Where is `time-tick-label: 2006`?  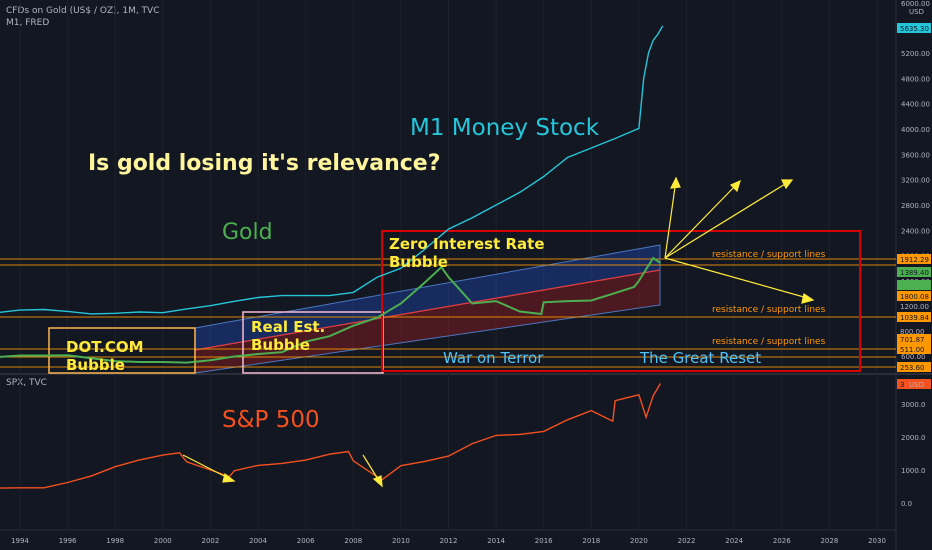
time-tick-label: 2006 is located at coordinates (306, 541).